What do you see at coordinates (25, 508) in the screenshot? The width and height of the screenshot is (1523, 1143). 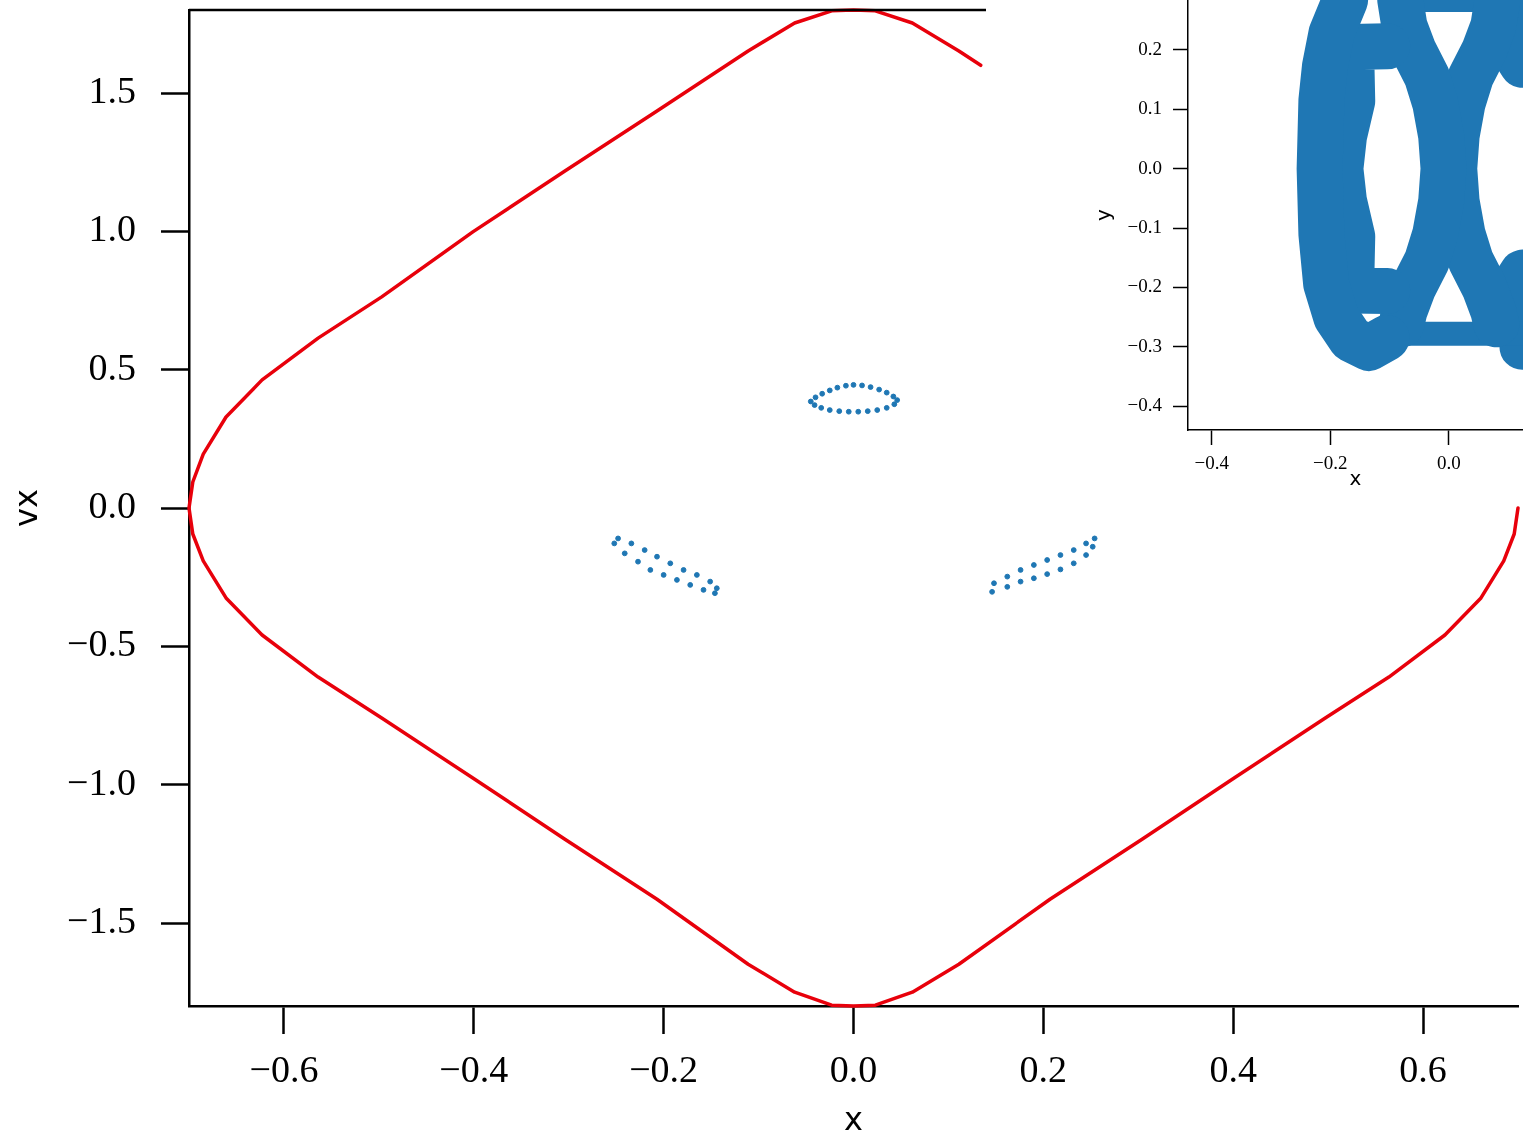 I see `y-axis-title: vx` at bounding box center [25, 508].